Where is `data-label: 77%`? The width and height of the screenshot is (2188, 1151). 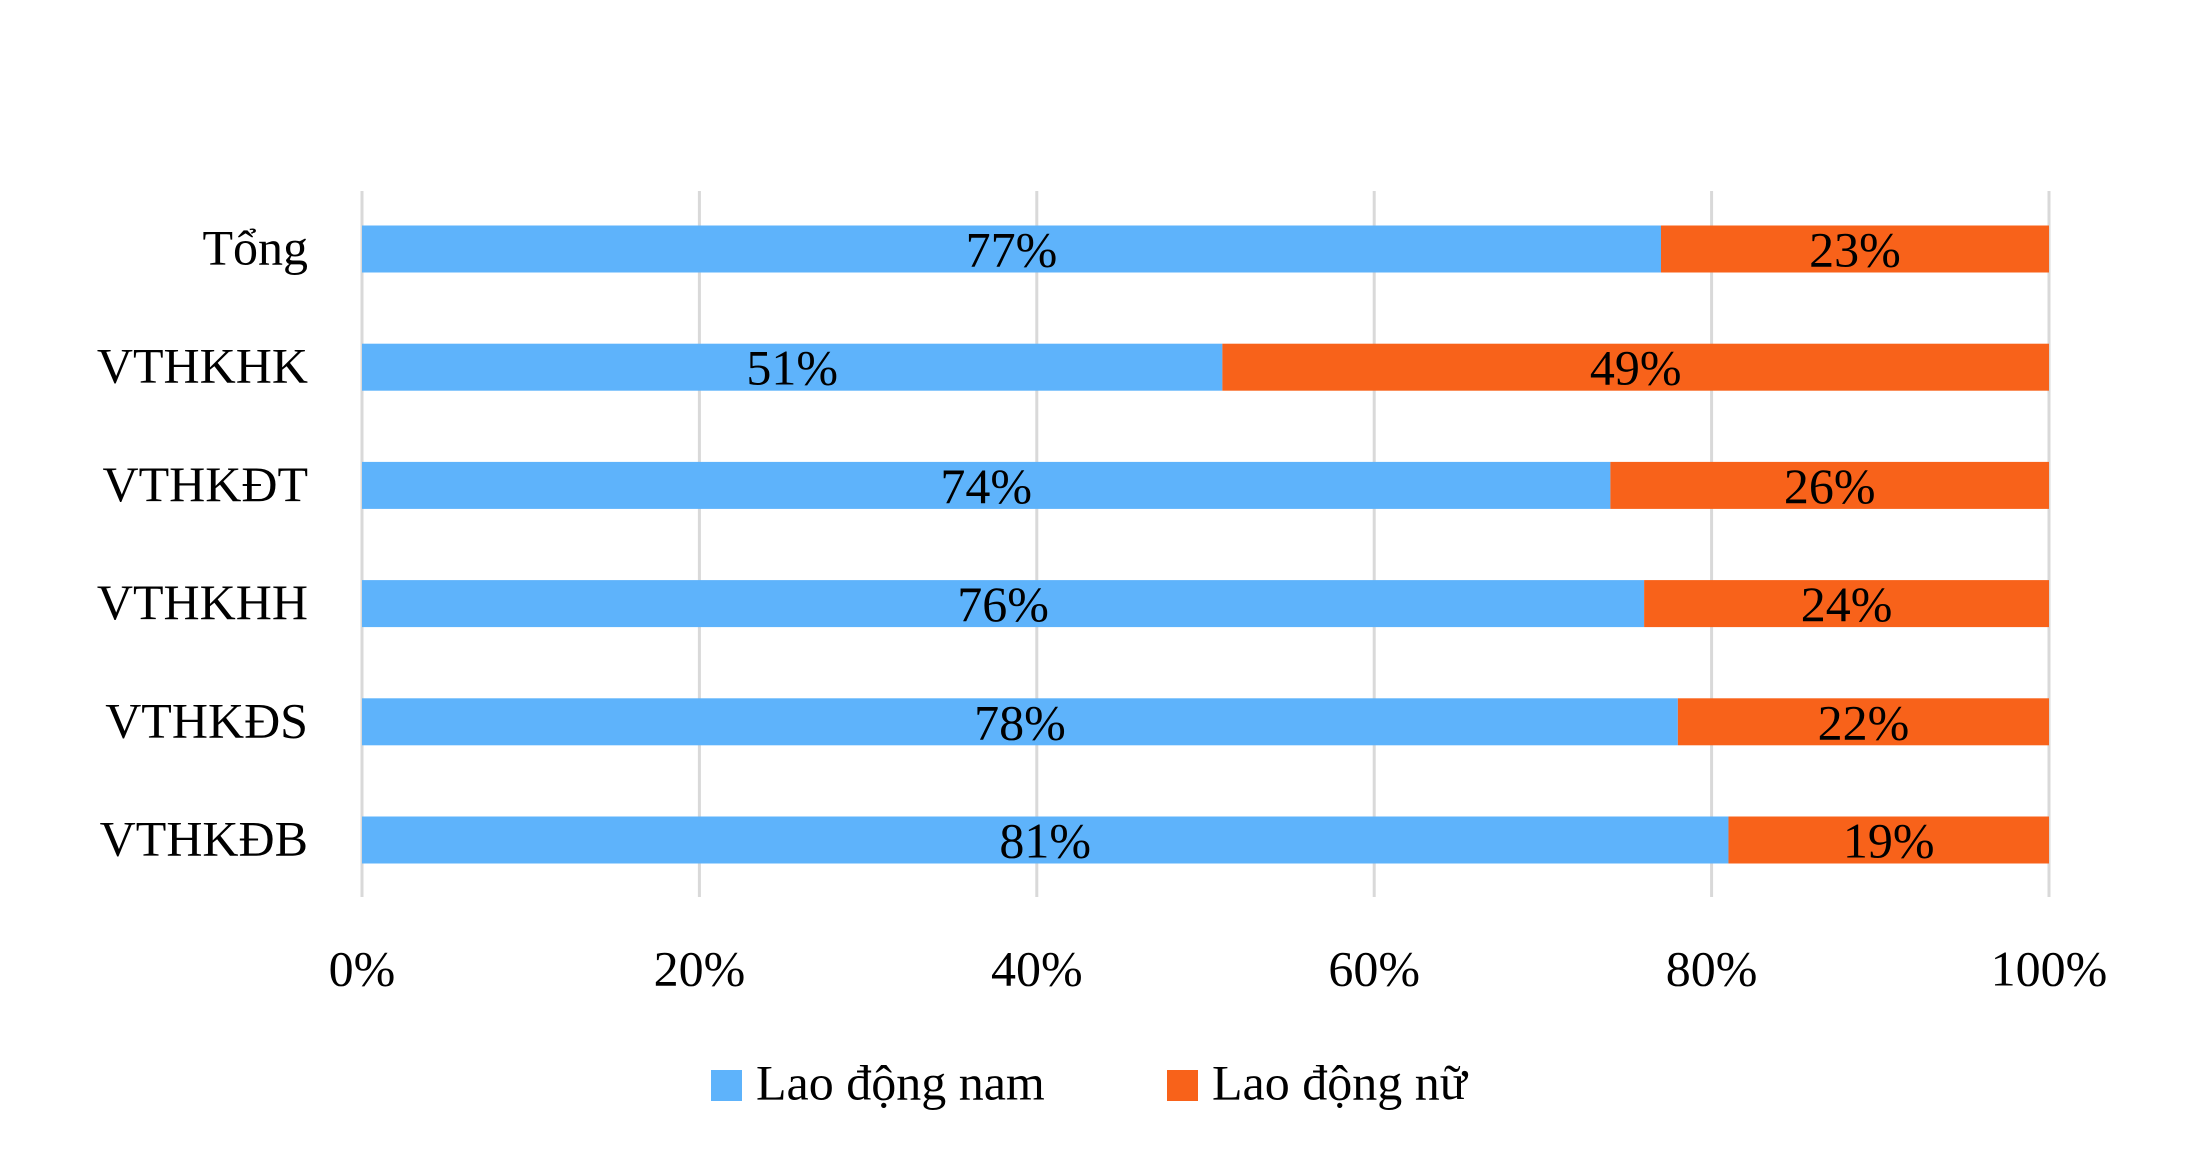 data-label: 77% is located at coordinates (1012, 249).